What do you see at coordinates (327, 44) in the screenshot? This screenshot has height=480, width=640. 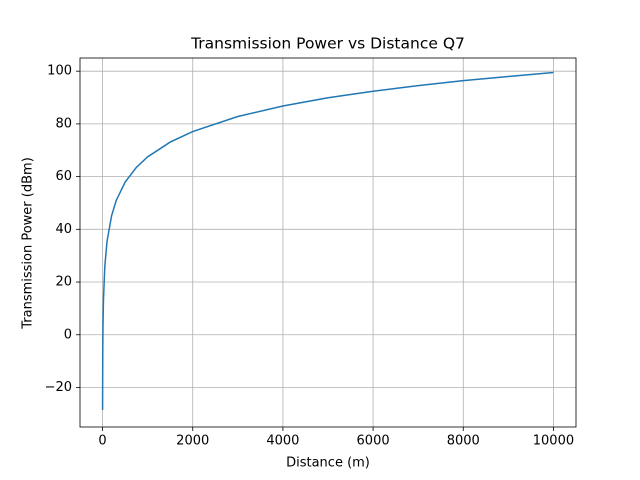 I see `chart-title: Transmission Power vs Distance Q7` at bounding box center [327, 44].